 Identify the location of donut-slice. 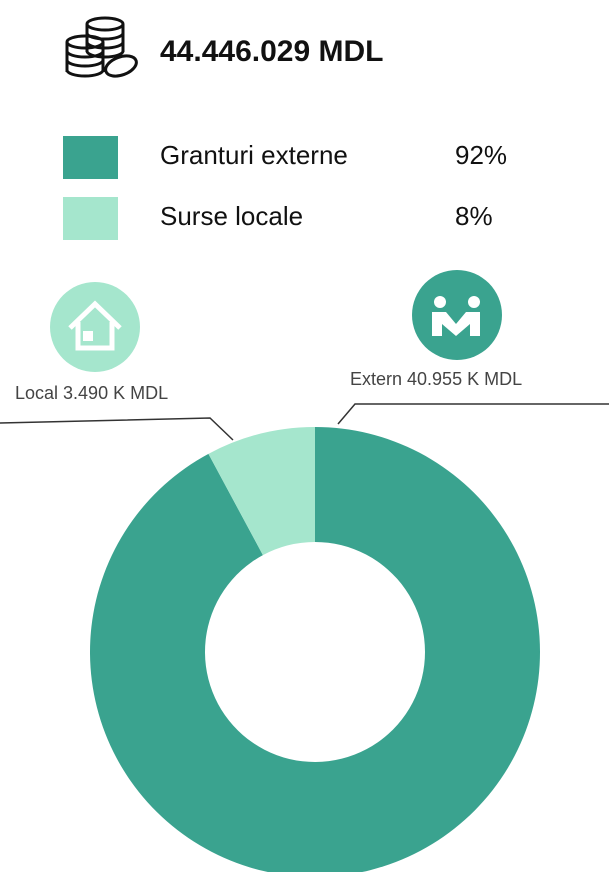
(261, 491).